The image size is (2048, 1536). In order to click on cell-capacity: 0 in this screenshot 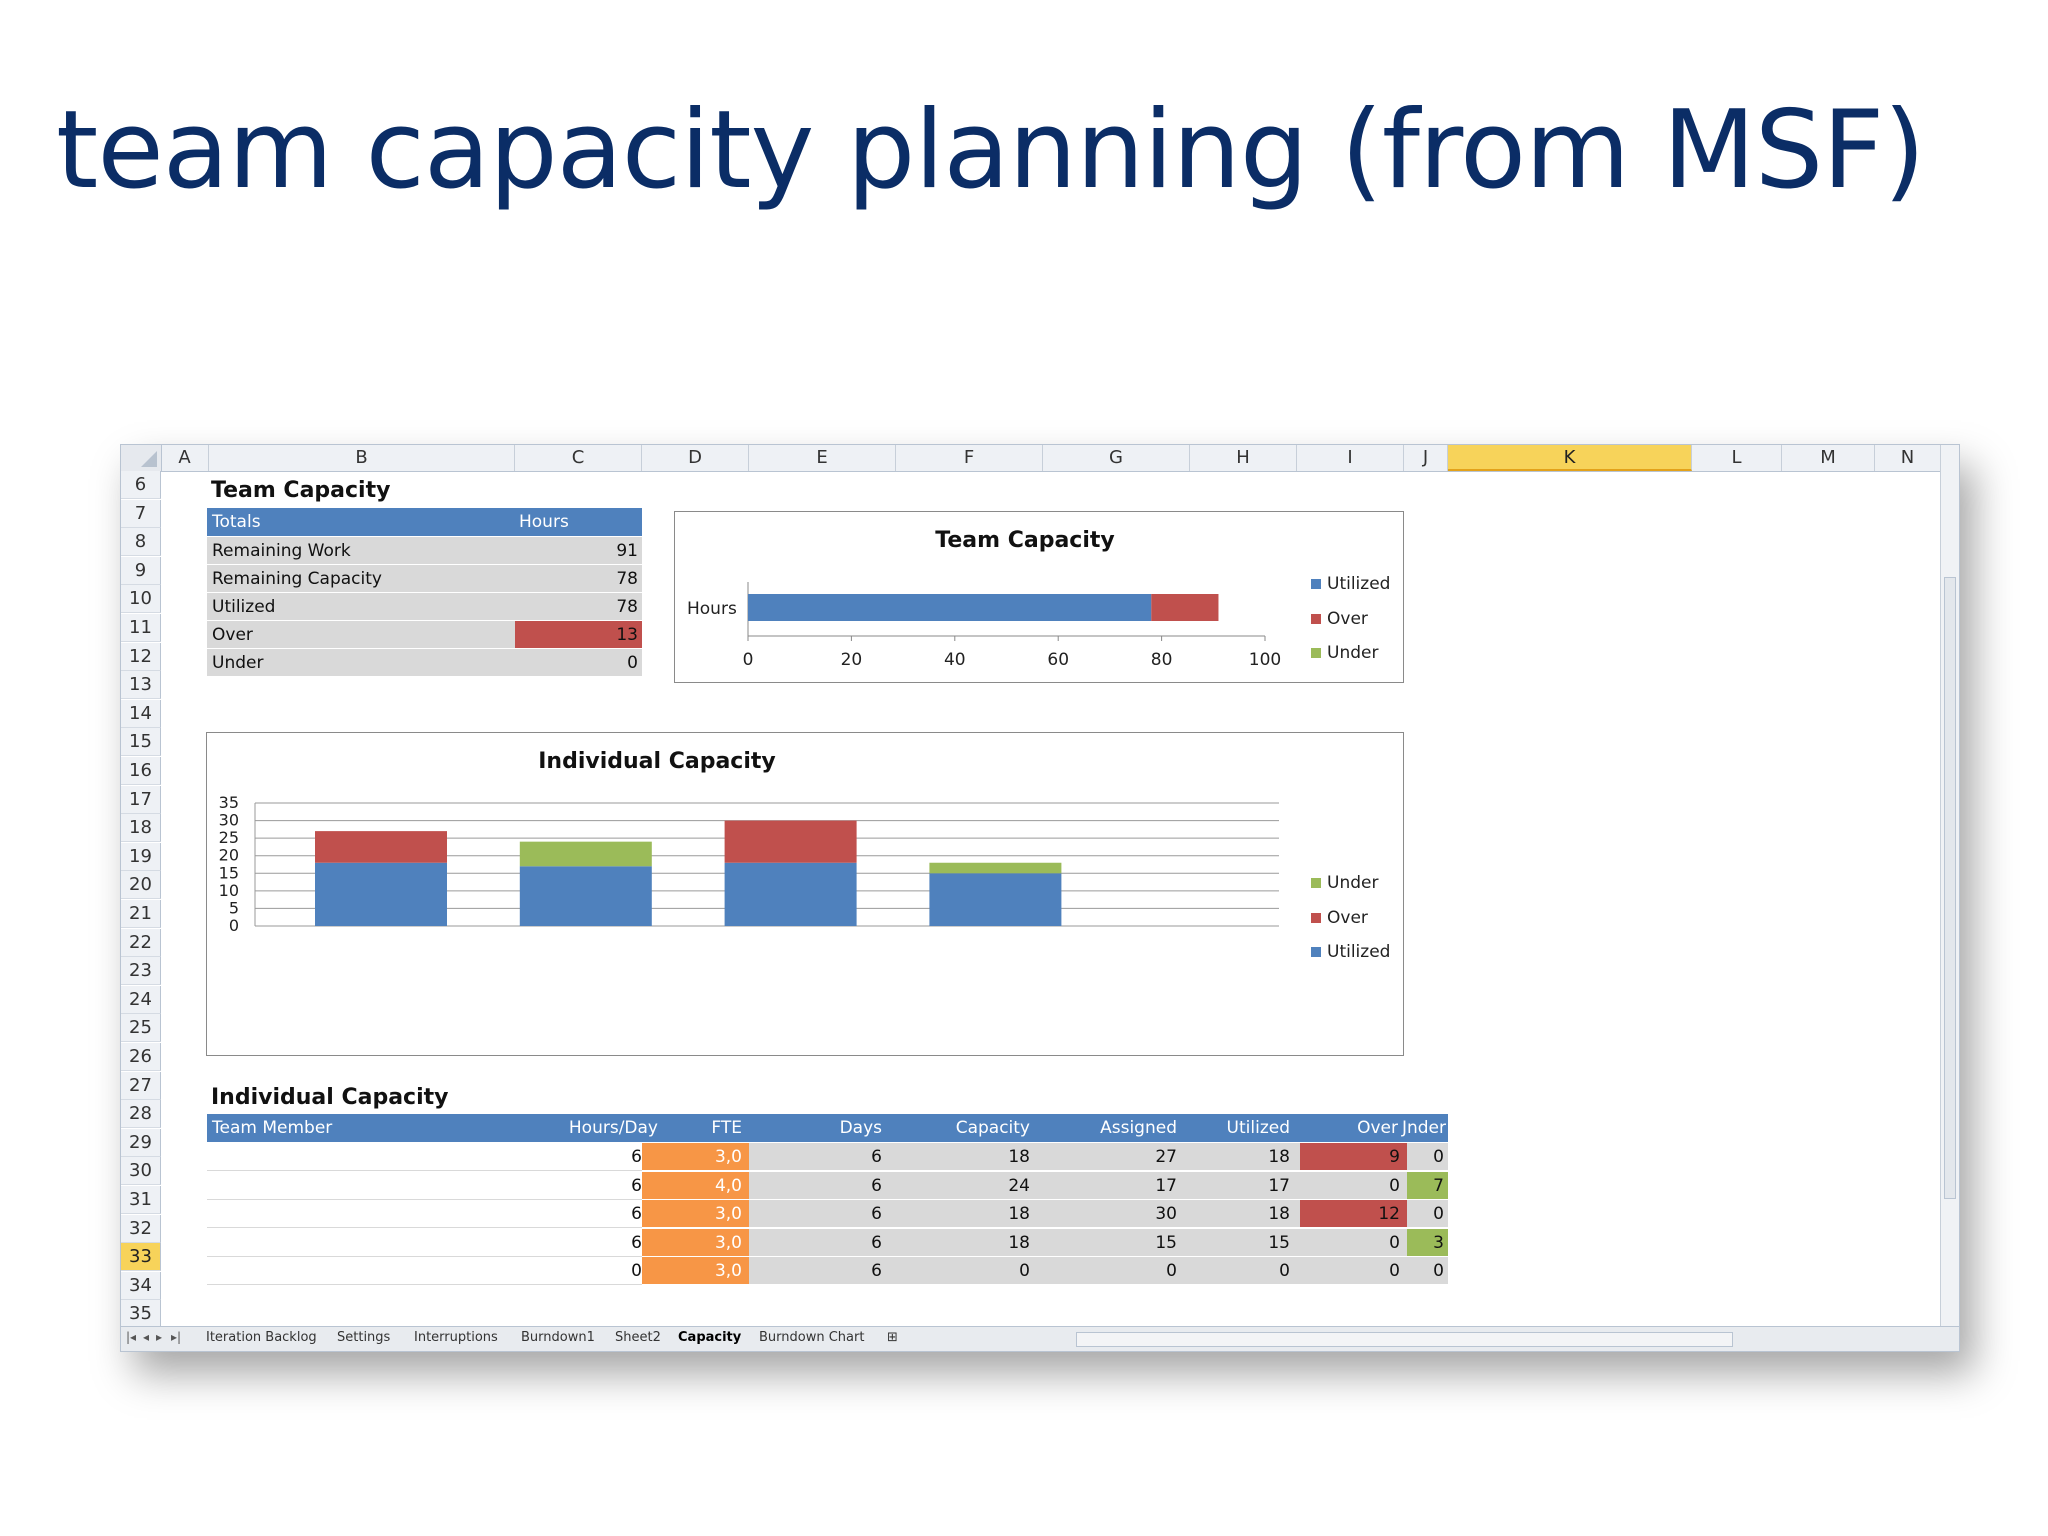, I will do `click(1024, 1271)`.